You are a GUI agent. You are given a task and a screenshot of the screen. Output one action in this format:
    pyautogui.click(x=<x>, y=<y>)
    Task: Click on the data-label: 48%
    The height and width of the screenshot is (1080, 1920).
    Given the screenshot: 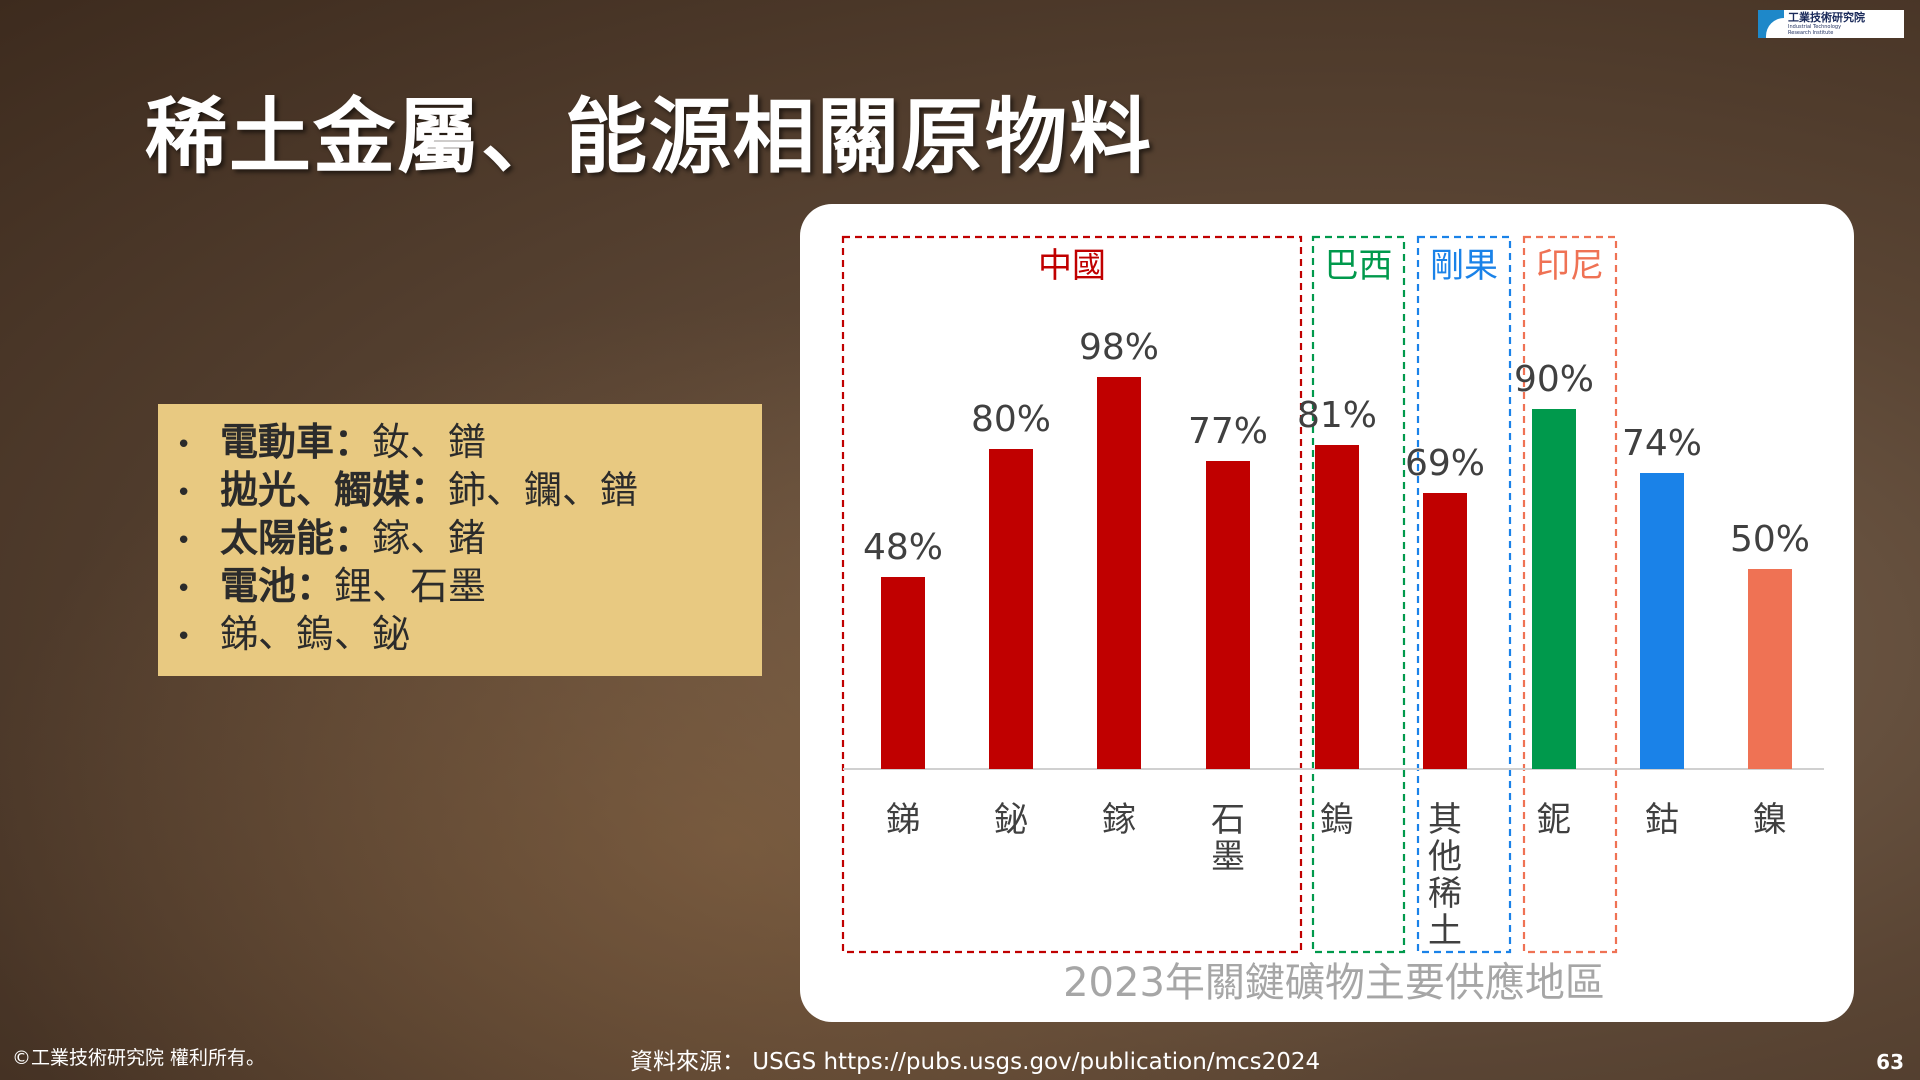 What is the action you would take?
    pyautogui.click(x=903, y=547)
    